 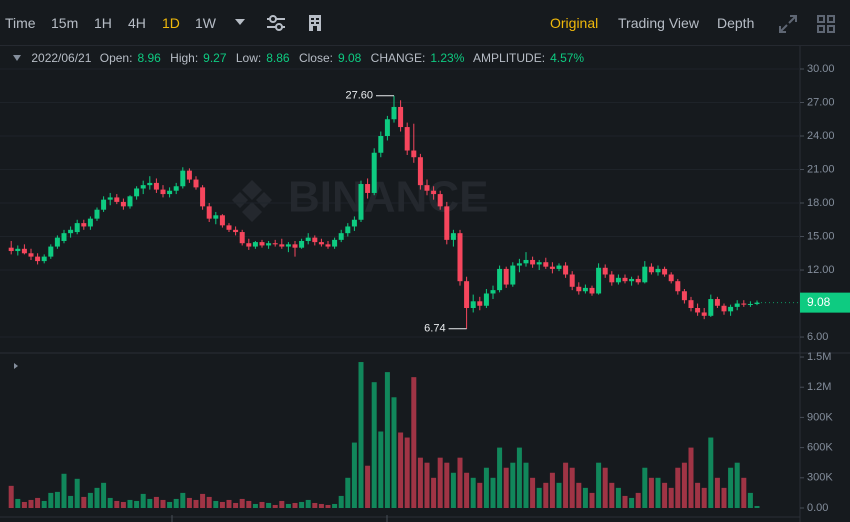 What do you see at coordinates (17, 58) in the screenshot?
I see `info-toggle` at bounding box center [17, 58].